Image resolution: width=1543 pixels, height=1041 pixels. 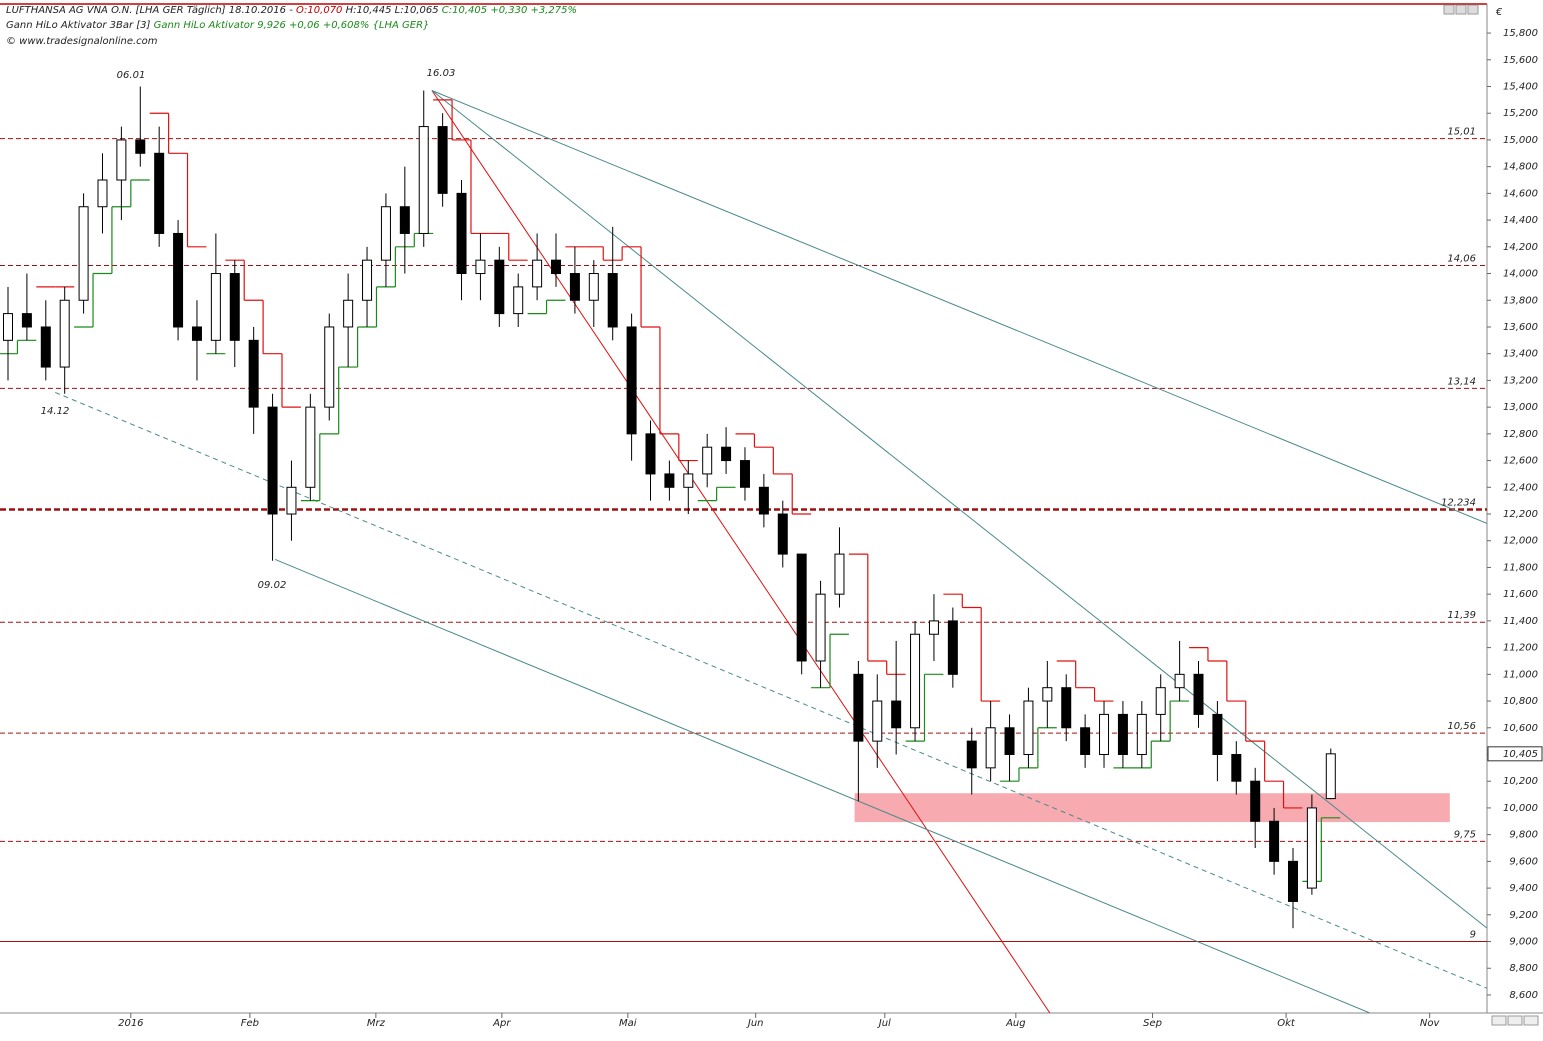 What do you see at coordinates (1520, 113) in the screenshot?
I see `y-tick-label: 15,200` at bounding box center [1520, 113].